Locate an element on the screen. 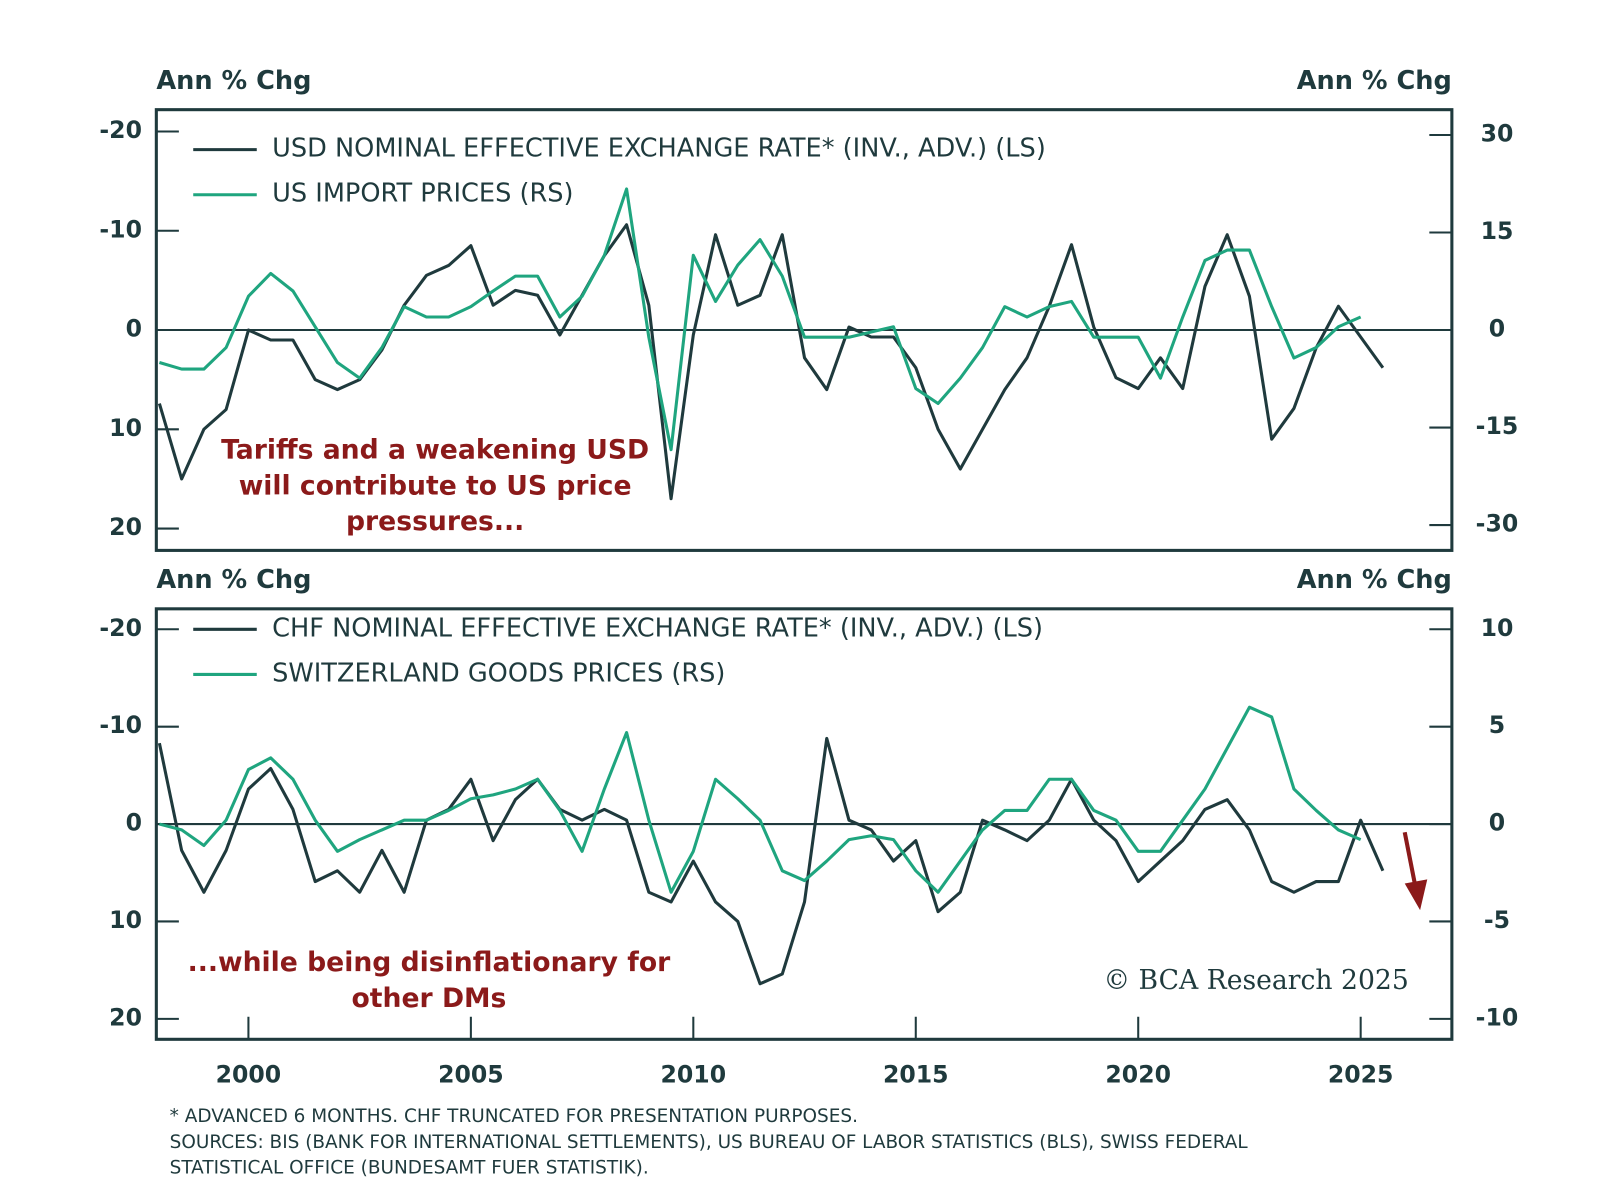 Image resolution: width=1600 pixels, height=1191 pixels. y2-tick-label: -30 is located at coordinates (1497, 524).